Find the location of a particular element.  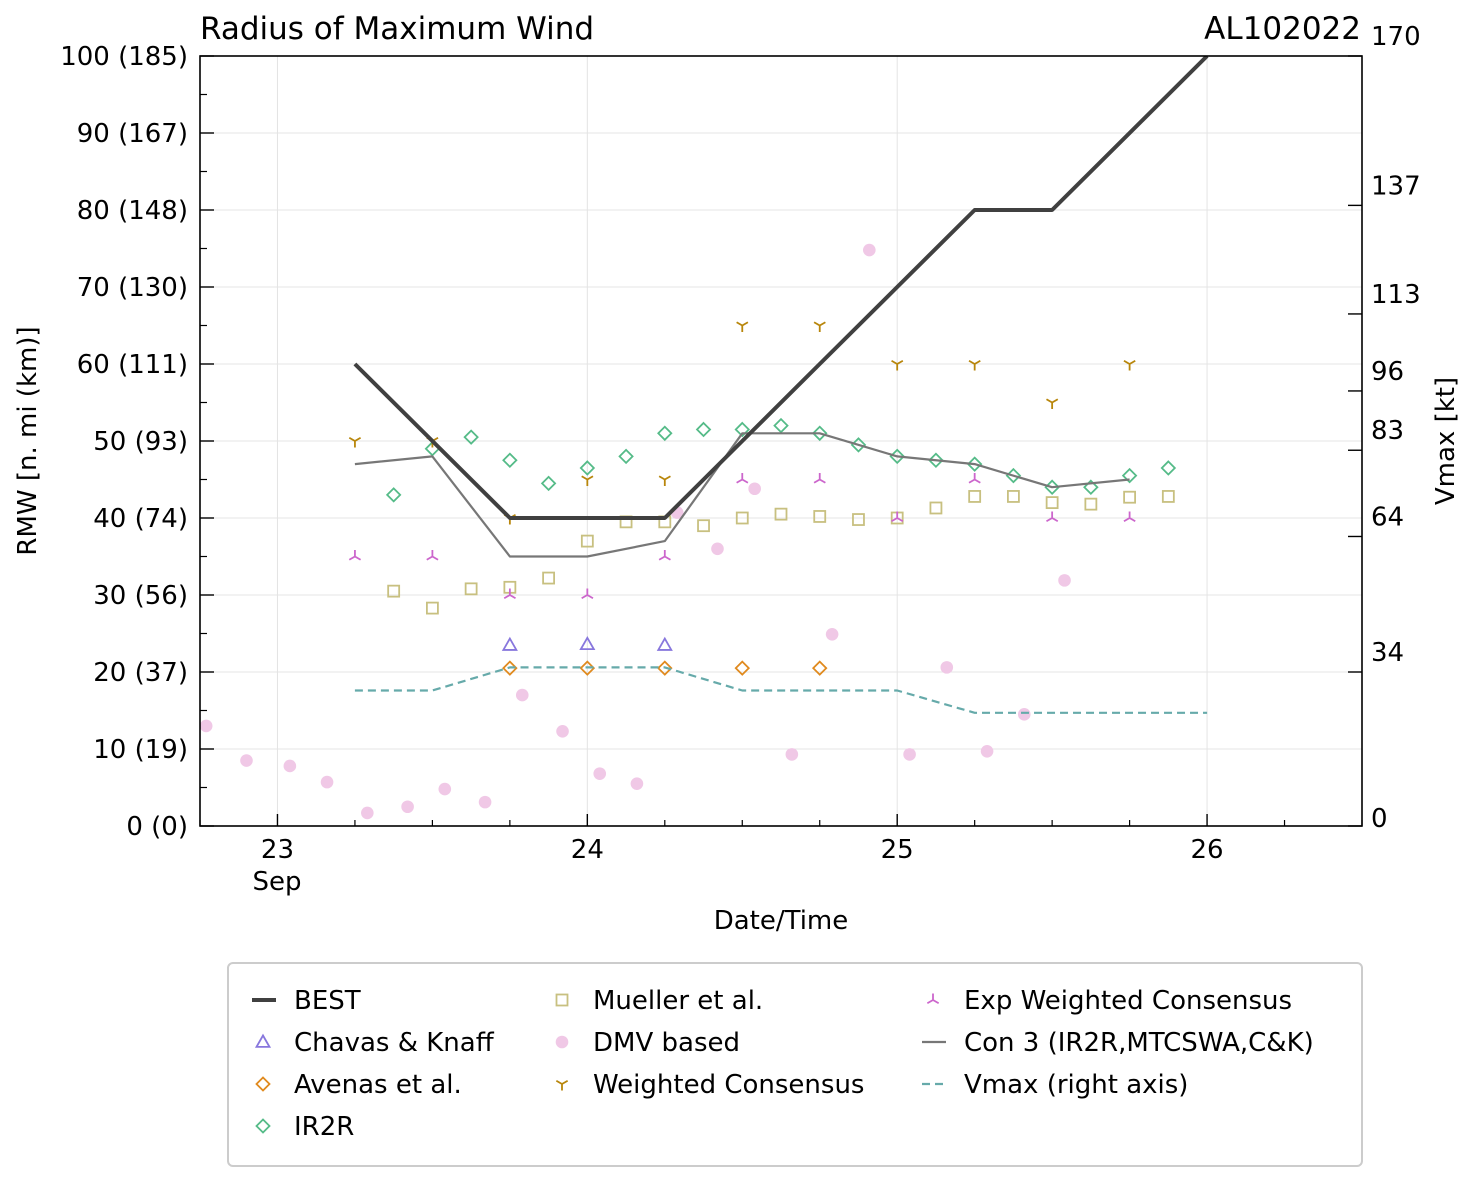

x-tick-label: 23 is located at coordinates (277, 850).